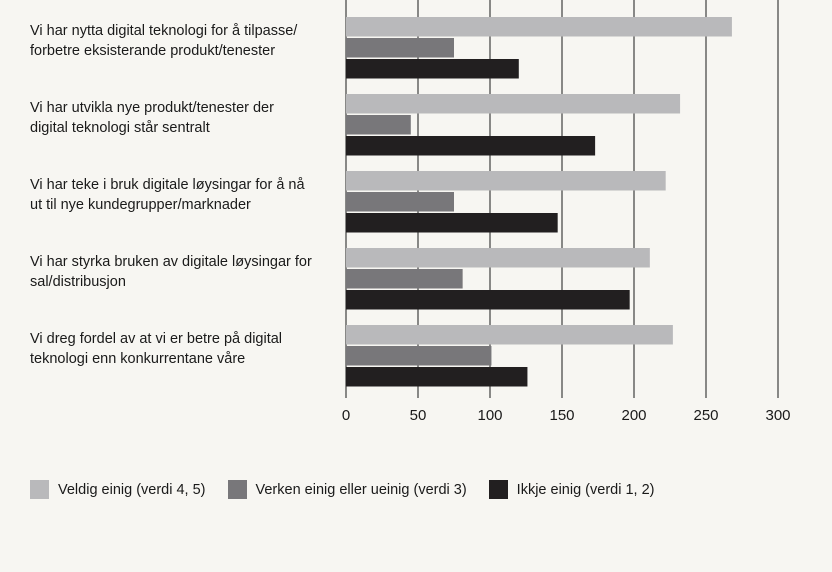 The image size is (832, 572). I want to click on legend-label: Verken einig eller ueinig (verdi 3), so click(361, 489).